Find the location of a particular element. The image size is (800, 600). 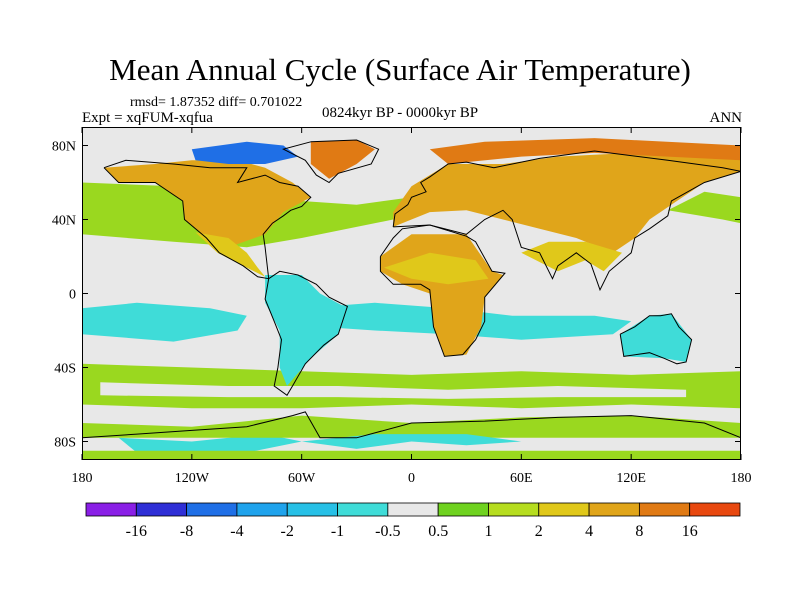

colorbar-label: -16 is located at coordinates (136, 531).